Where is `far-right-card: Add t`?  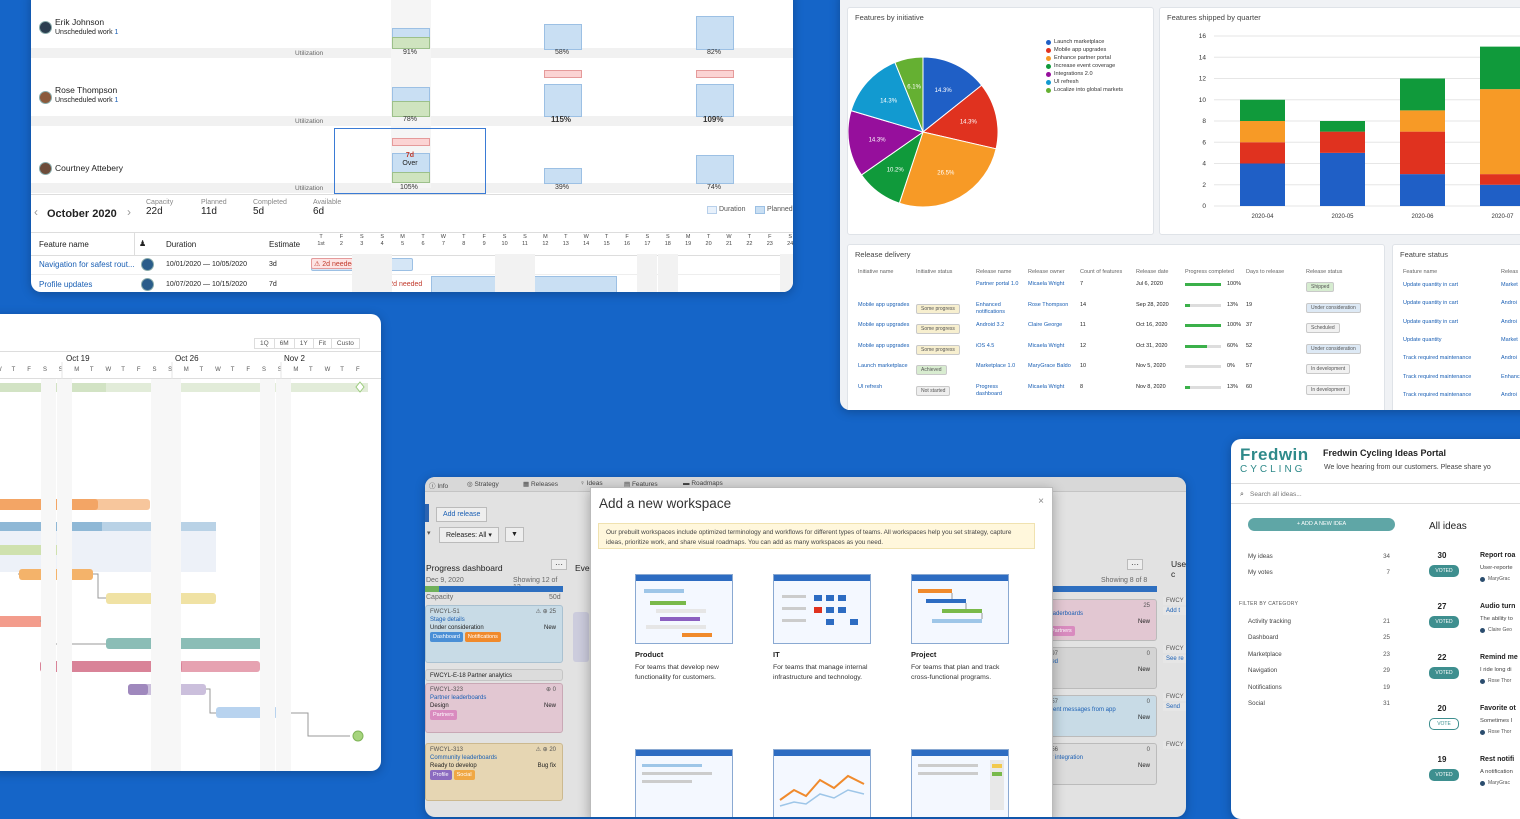
far-right-card: Add t is located at coordinates (1174, 611).